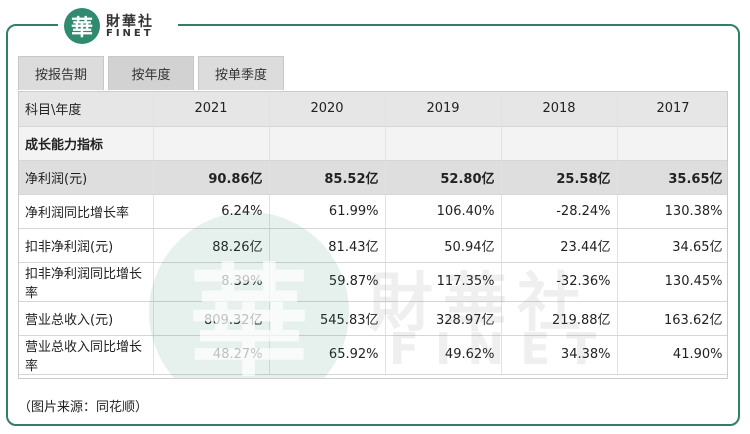 This screenshot has height=434, width=750. What do you see at coordinates (443, 211) in the screenshot?
I see `cell-value: 106.40%` at bounding box center [443, 211].